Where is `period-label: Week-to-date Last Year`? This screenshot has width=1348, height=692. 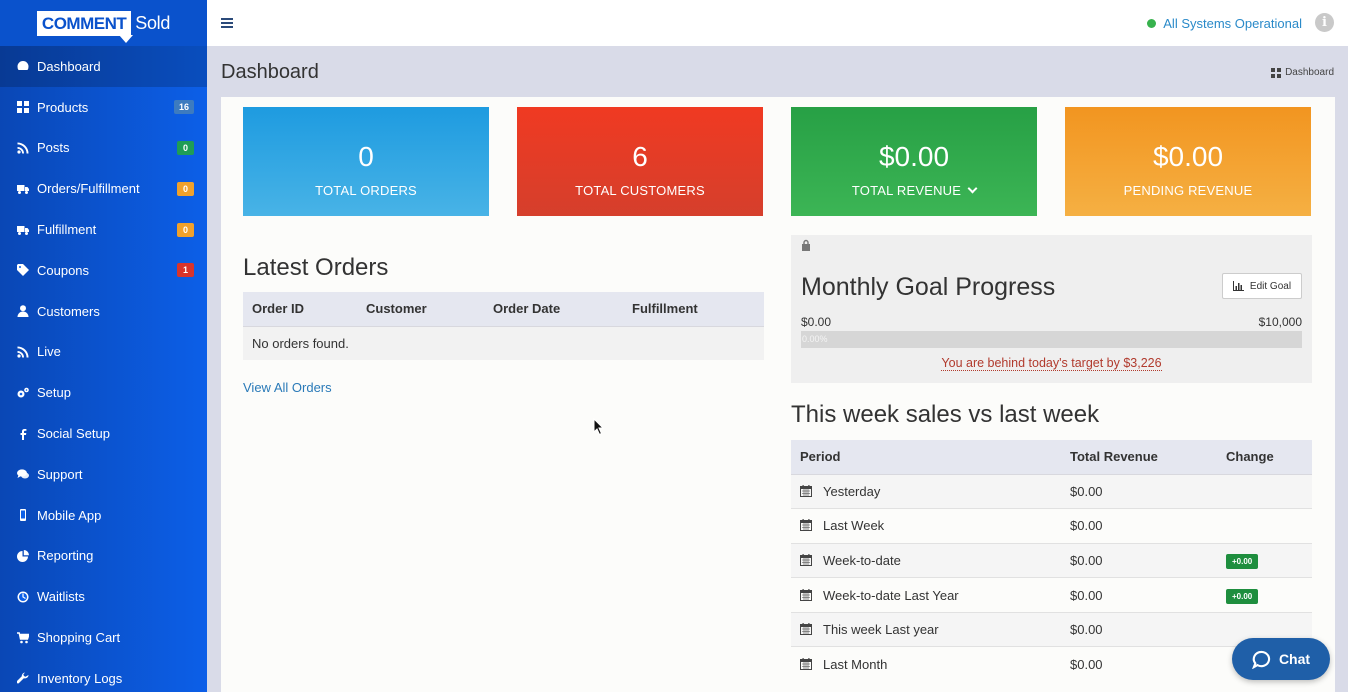 period-label: Week-to-date Last Year is located at coordinates (891, 595).